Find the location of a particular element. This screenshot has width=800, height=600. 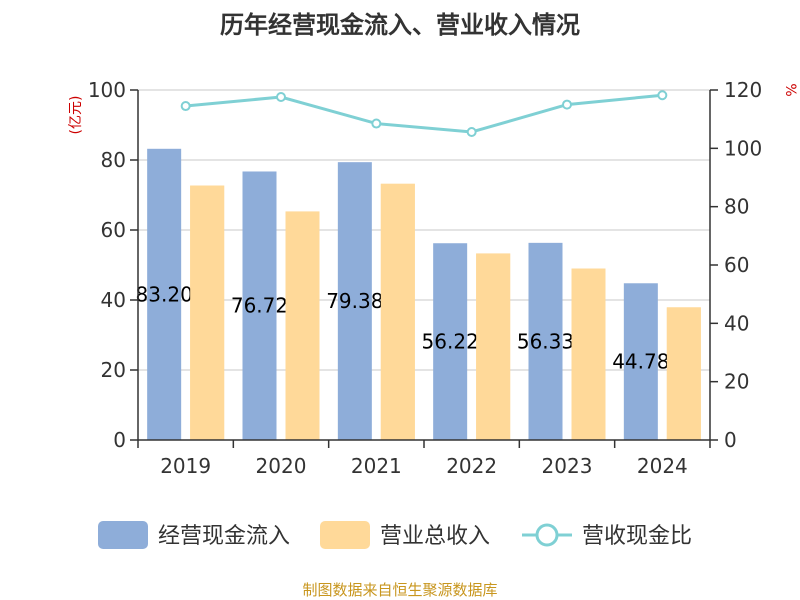

legend-swatch-revenue is located at coordinates (345, 535).